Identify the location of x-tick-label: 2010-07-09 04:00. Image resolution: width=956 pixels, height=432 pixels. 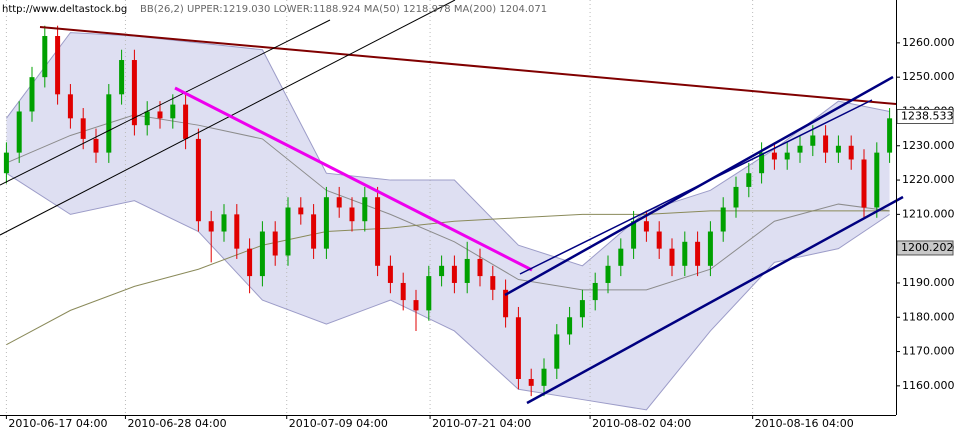
(338, 423).